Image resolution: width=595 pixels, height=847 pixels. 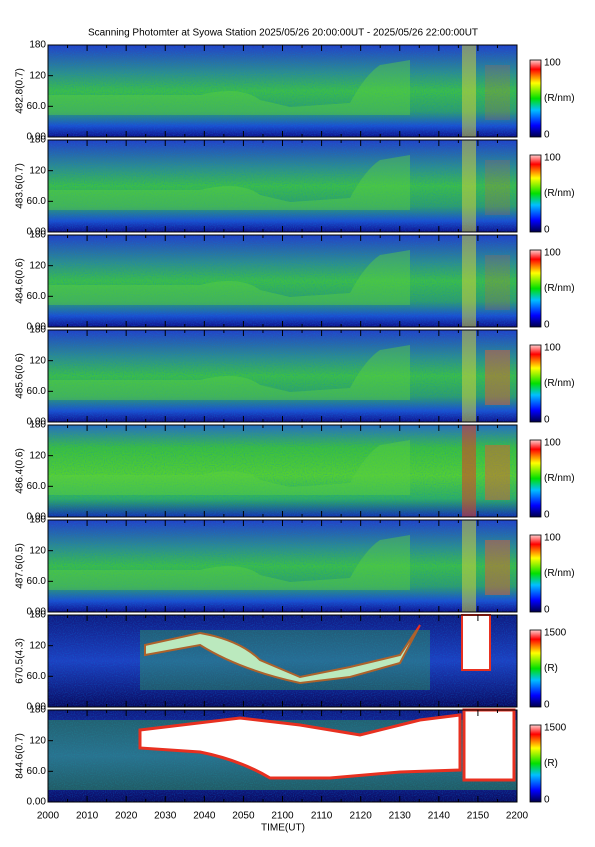 I want to click on x-tick-label: 2040, so click(x=204, y=816).